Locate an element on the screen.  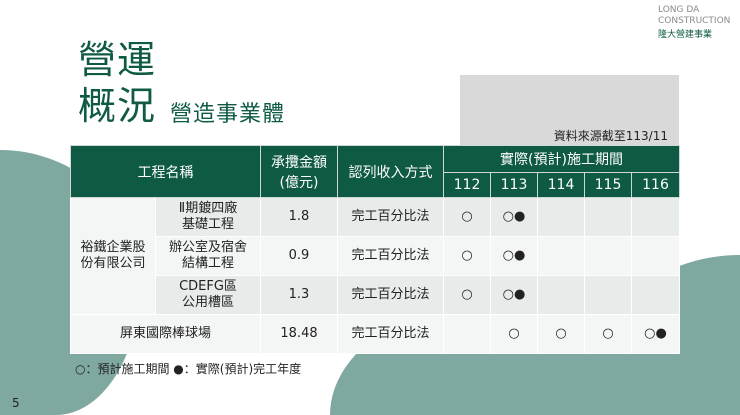
logo-line2: CONSTRUCTION is located at coordinates (694, 21).